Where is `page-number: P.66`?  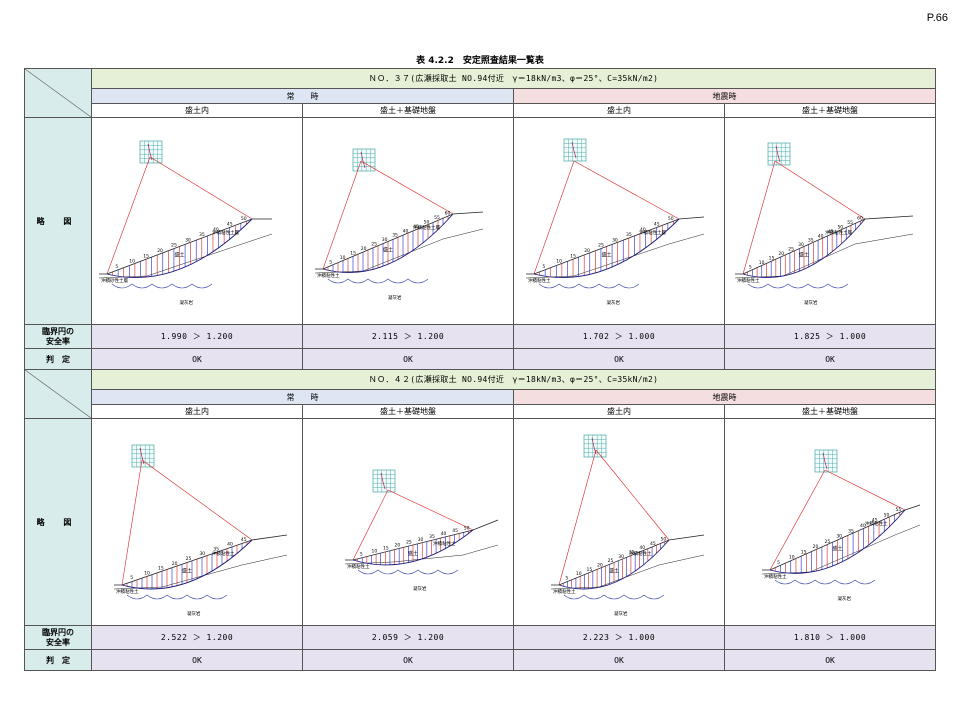 page-number: P.66 is located at coordinates (937, 18).